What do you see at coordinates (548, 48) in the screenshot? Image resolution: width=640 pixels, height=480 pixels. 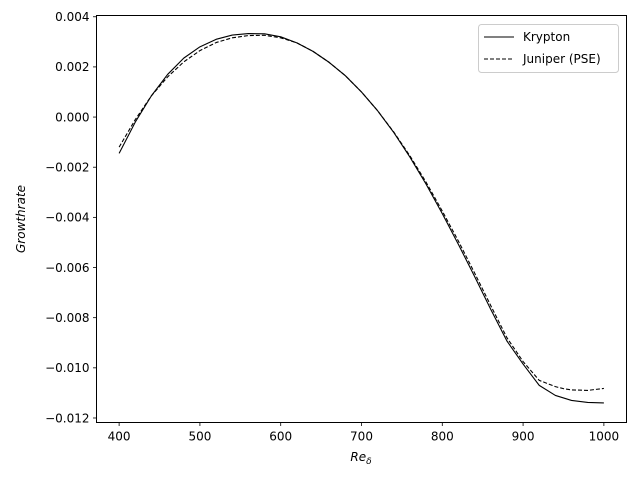 I see `legend: Krypton Juniper (PSE)` at bounding box center [548, 48].